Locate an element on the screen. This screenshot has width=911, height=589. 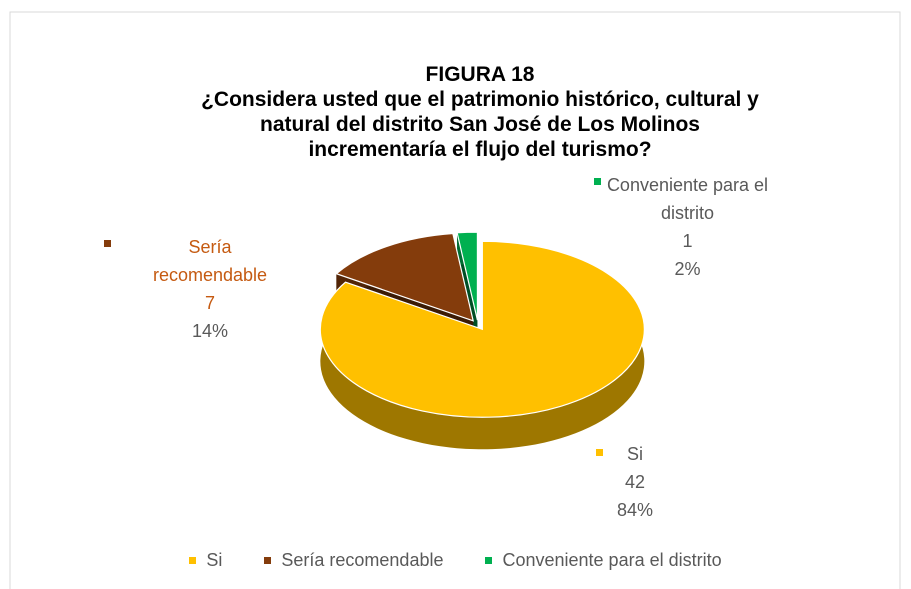
data-label-value: 7 is located at coordinates (209, 303).